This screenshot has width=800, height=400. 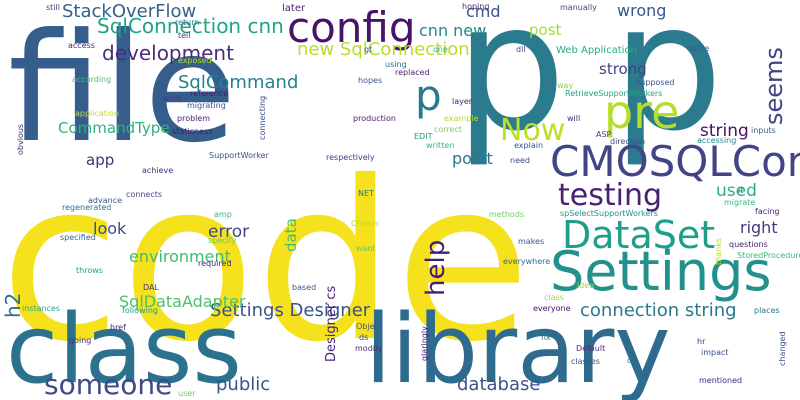 I want to click on word-error: point, so click(x=472, y=158).